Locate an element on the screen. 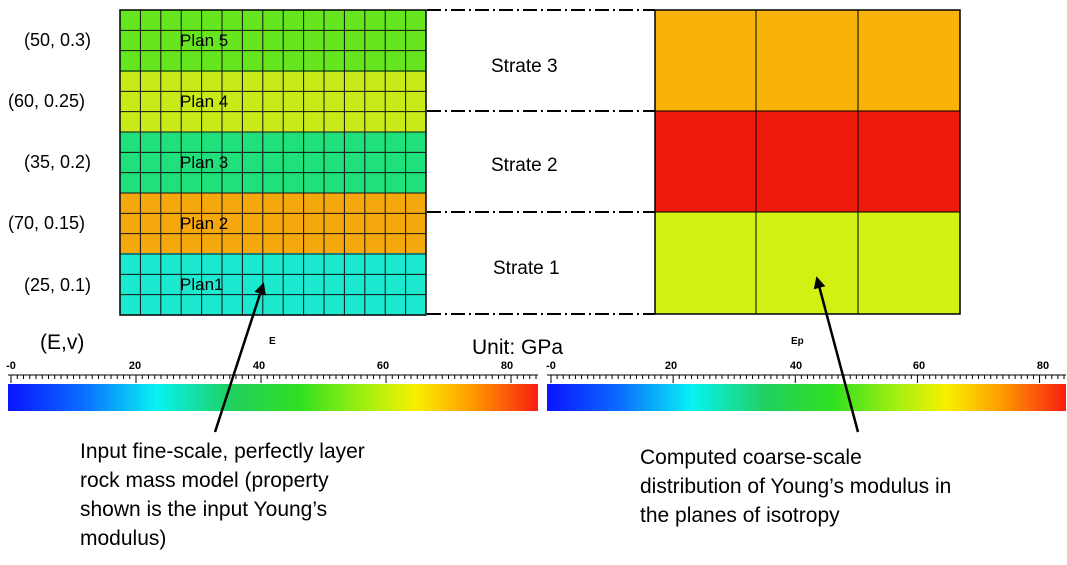  right-tick-label: 80 is located at coordinates (1043, 366).